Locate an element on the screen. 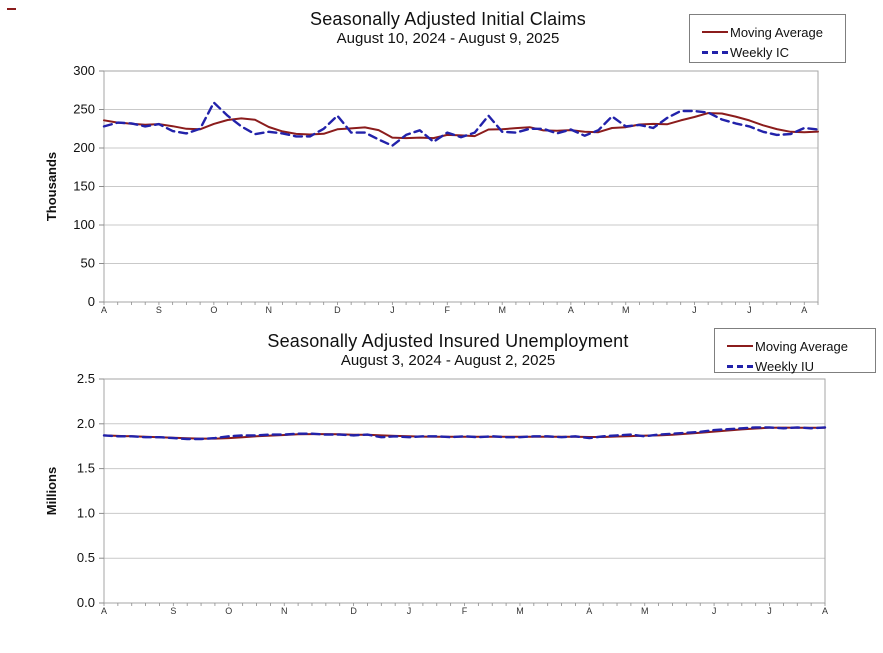 This screenshot has width=883, height=653. y-tick-label: 0 is located at coordinates (91, 301).